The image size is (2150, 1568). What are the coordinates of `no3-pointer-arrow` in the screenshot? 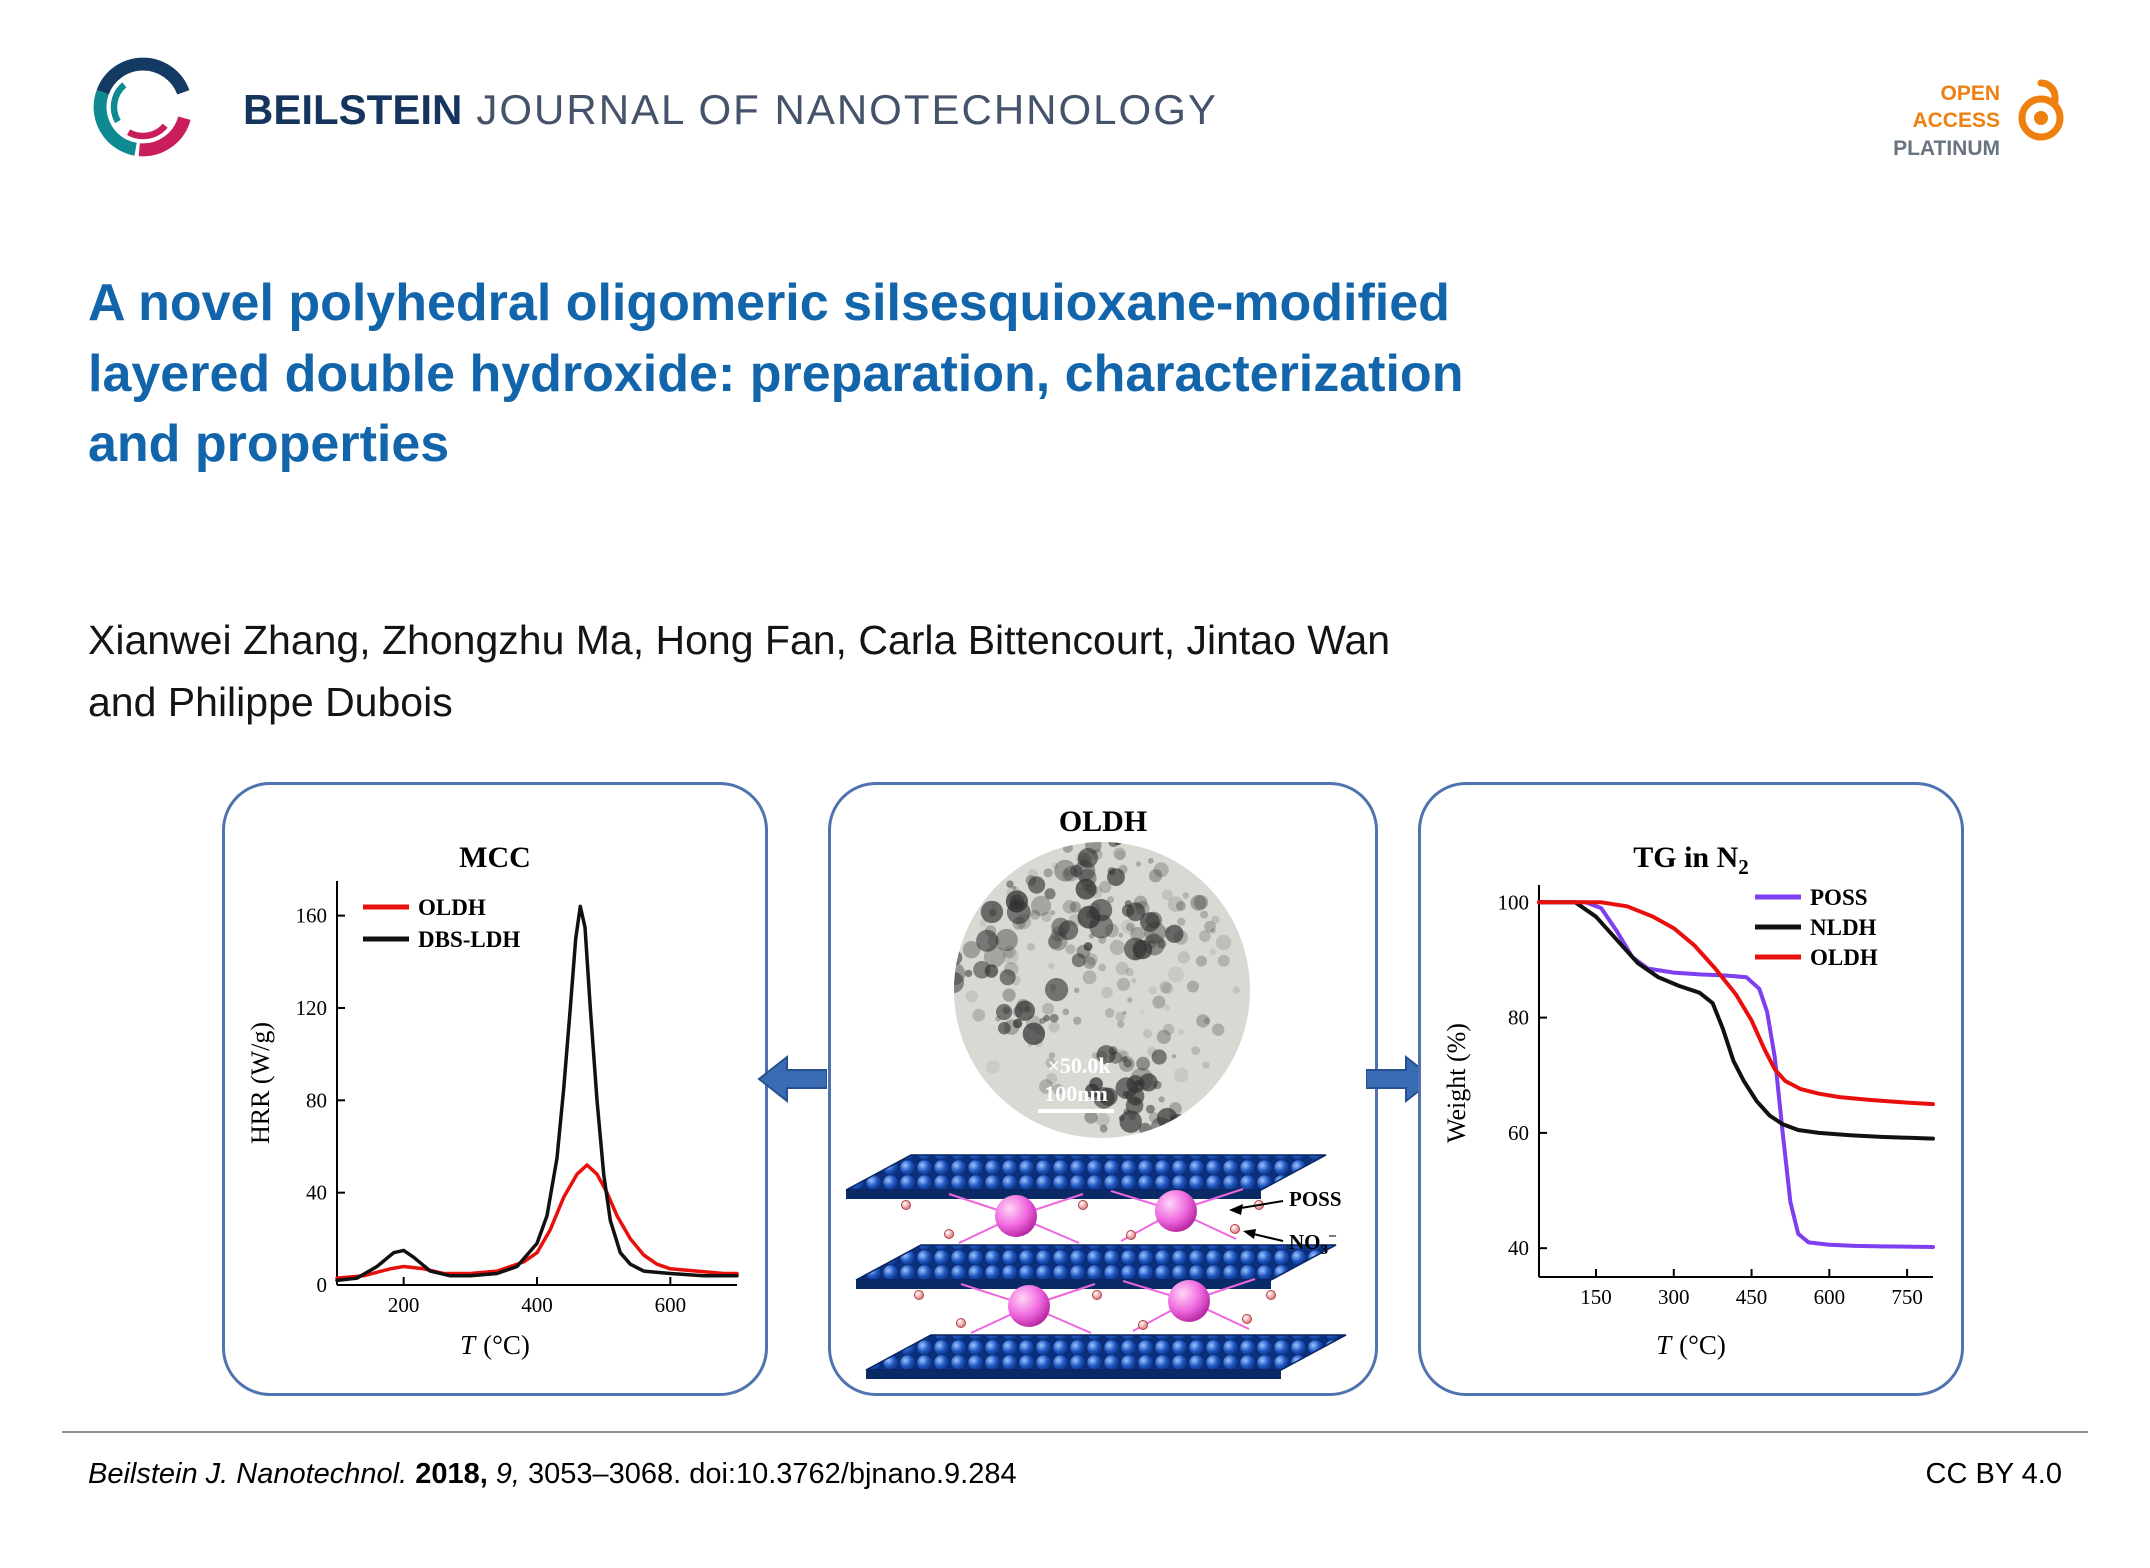 It's located at (1263, 1235).